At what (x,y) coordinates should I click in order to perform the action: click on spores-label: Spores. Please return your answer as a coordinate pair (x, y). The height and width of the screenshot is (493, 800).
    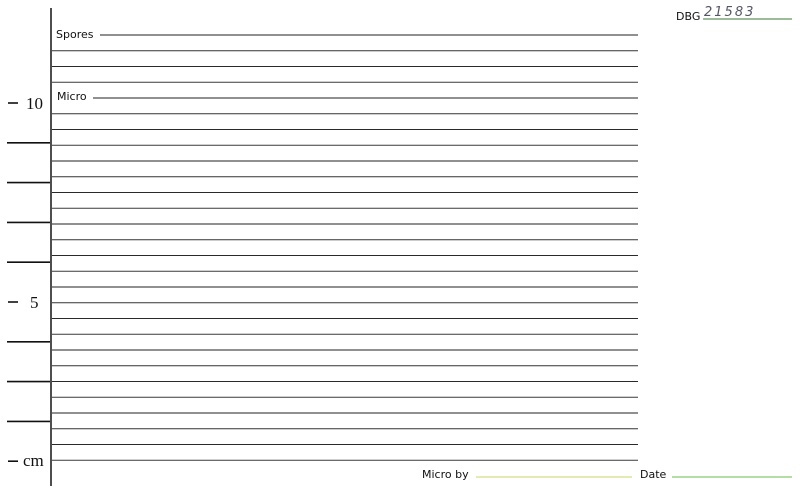
    Looking at the image, I should click on (75, 34).